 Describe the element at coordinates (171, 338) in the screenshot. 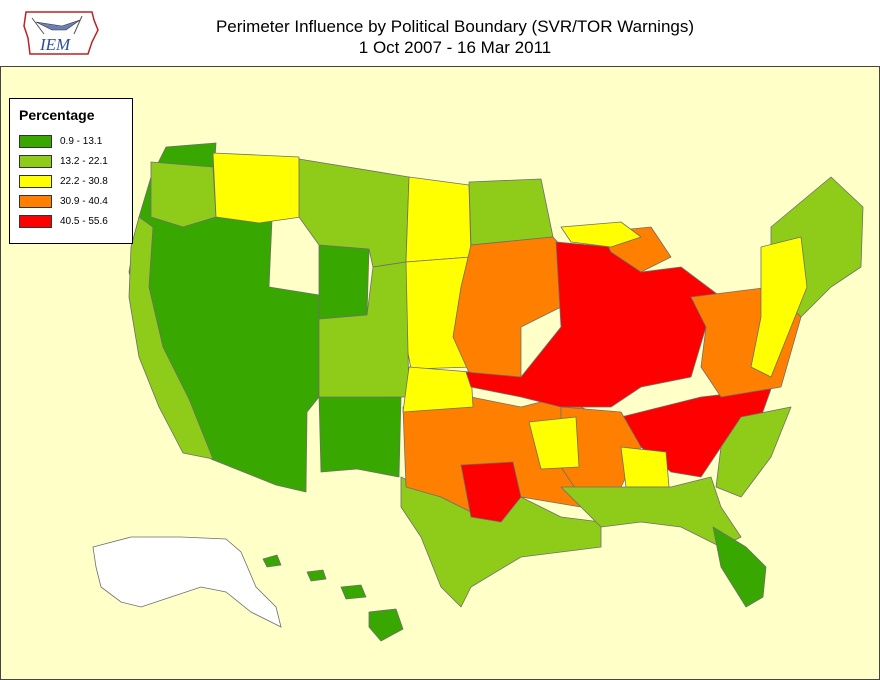

I see `region-pacific-coast` at that location.